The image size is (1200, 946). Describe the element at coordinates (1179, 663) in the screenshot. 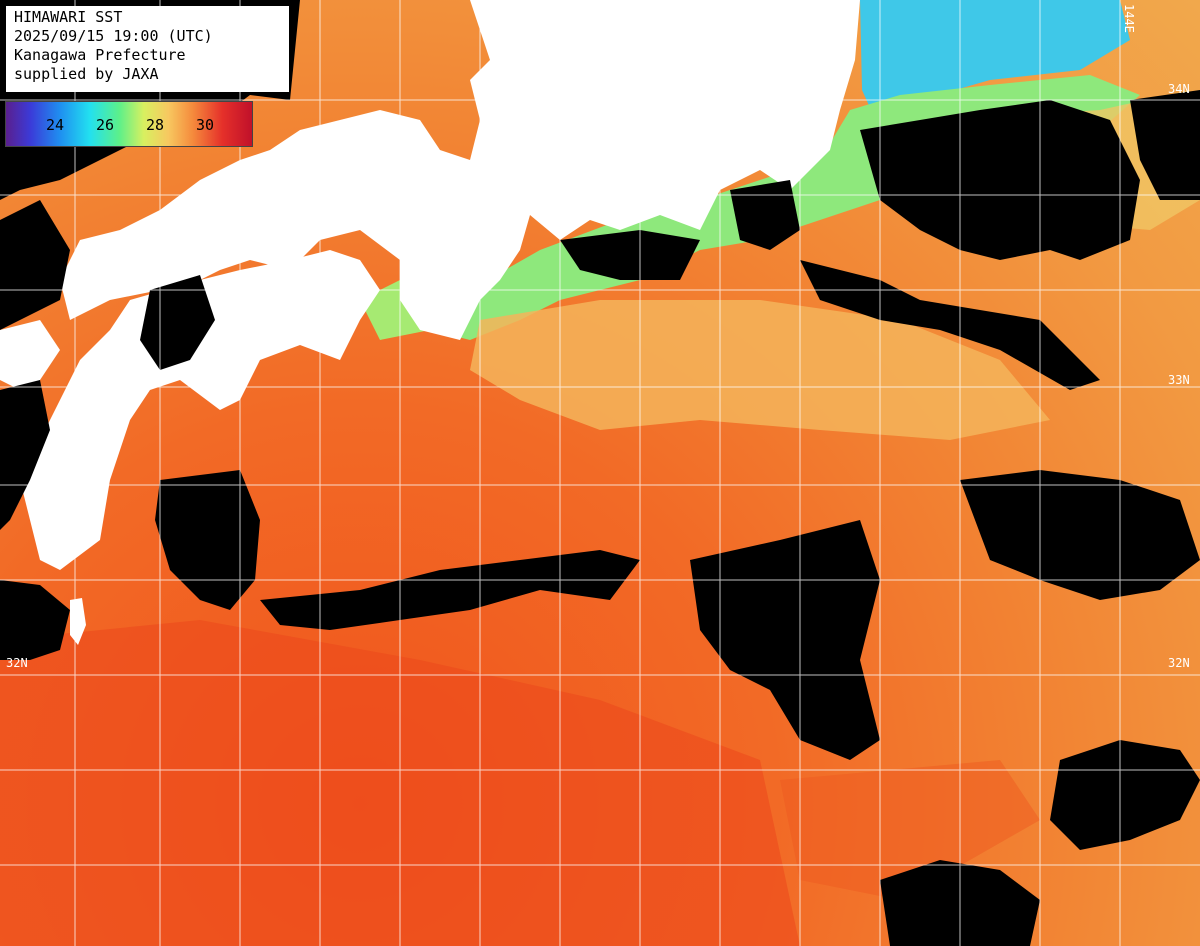

I see `grid-label-lat-32n-right: 32N` at that location.